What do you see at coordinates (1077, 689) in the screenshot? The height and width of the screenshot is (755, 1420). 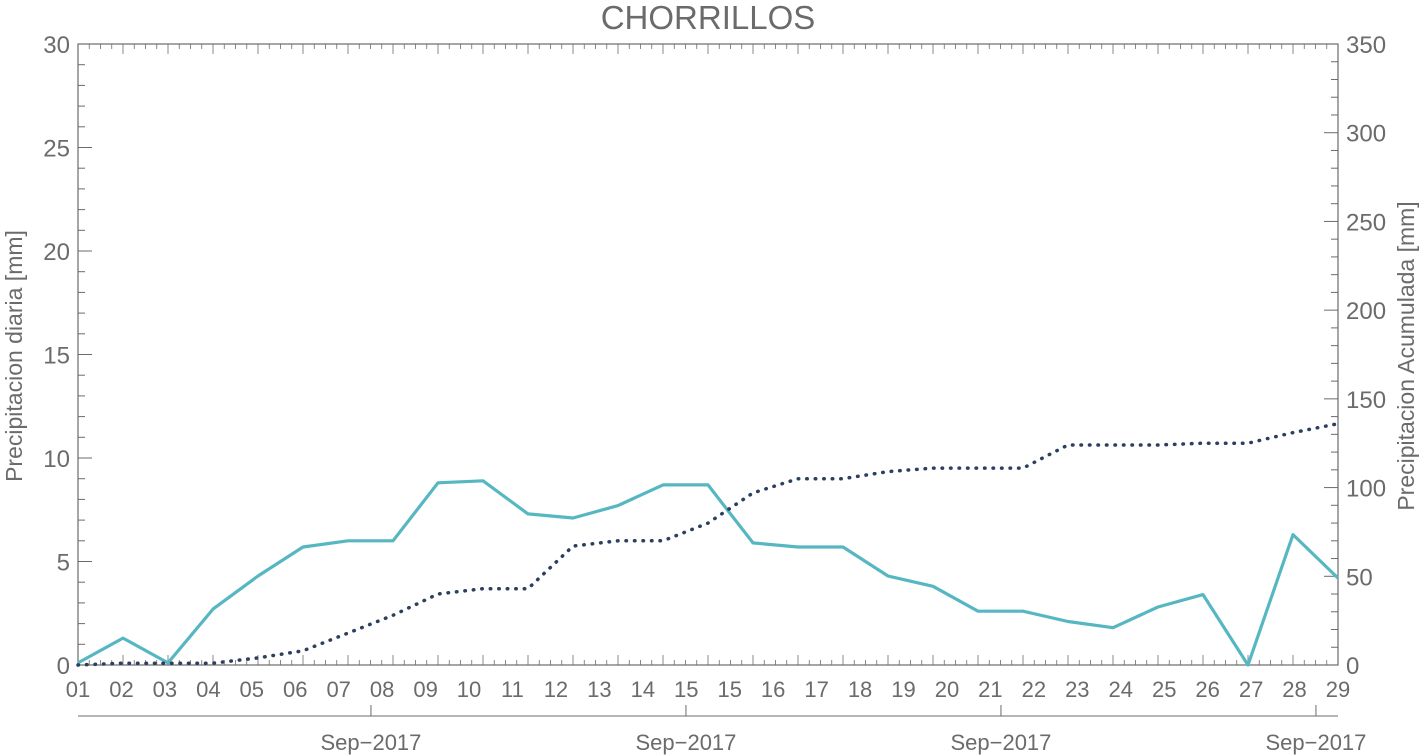 I see `x-tick-label: 23` at bounding box center [1077, 689].